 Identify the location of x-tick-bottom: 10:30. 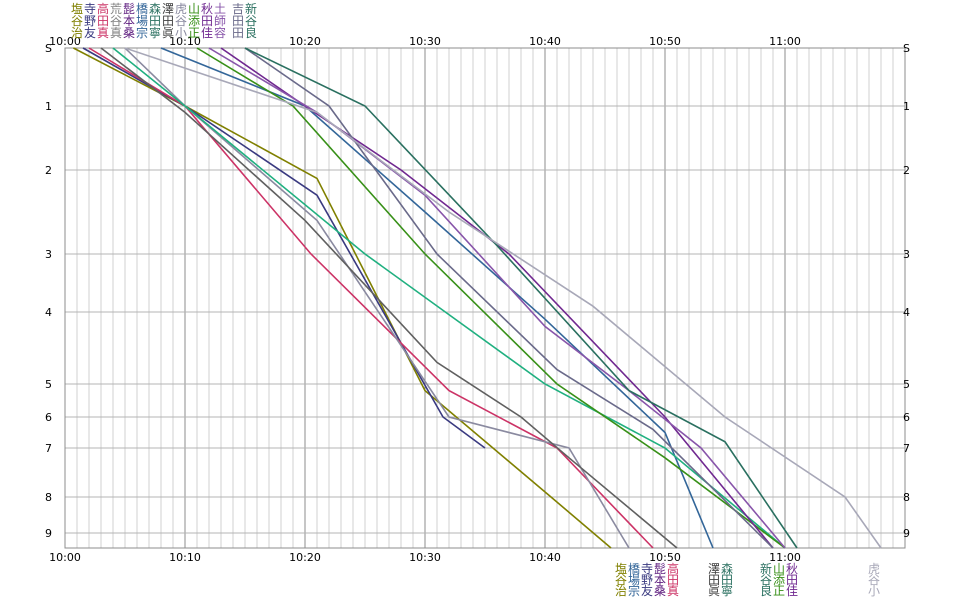
(425, 557).